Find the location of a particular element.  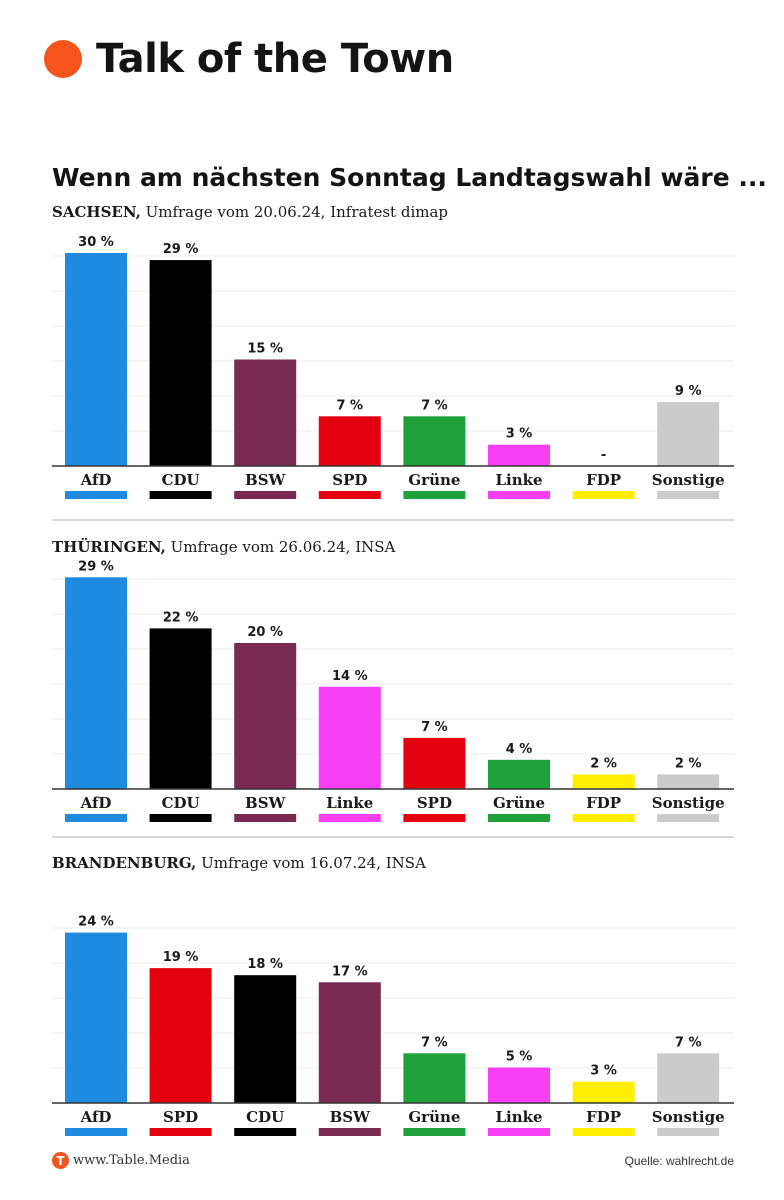

page-header: Talk of the Town is located at coordinates (249, 59).